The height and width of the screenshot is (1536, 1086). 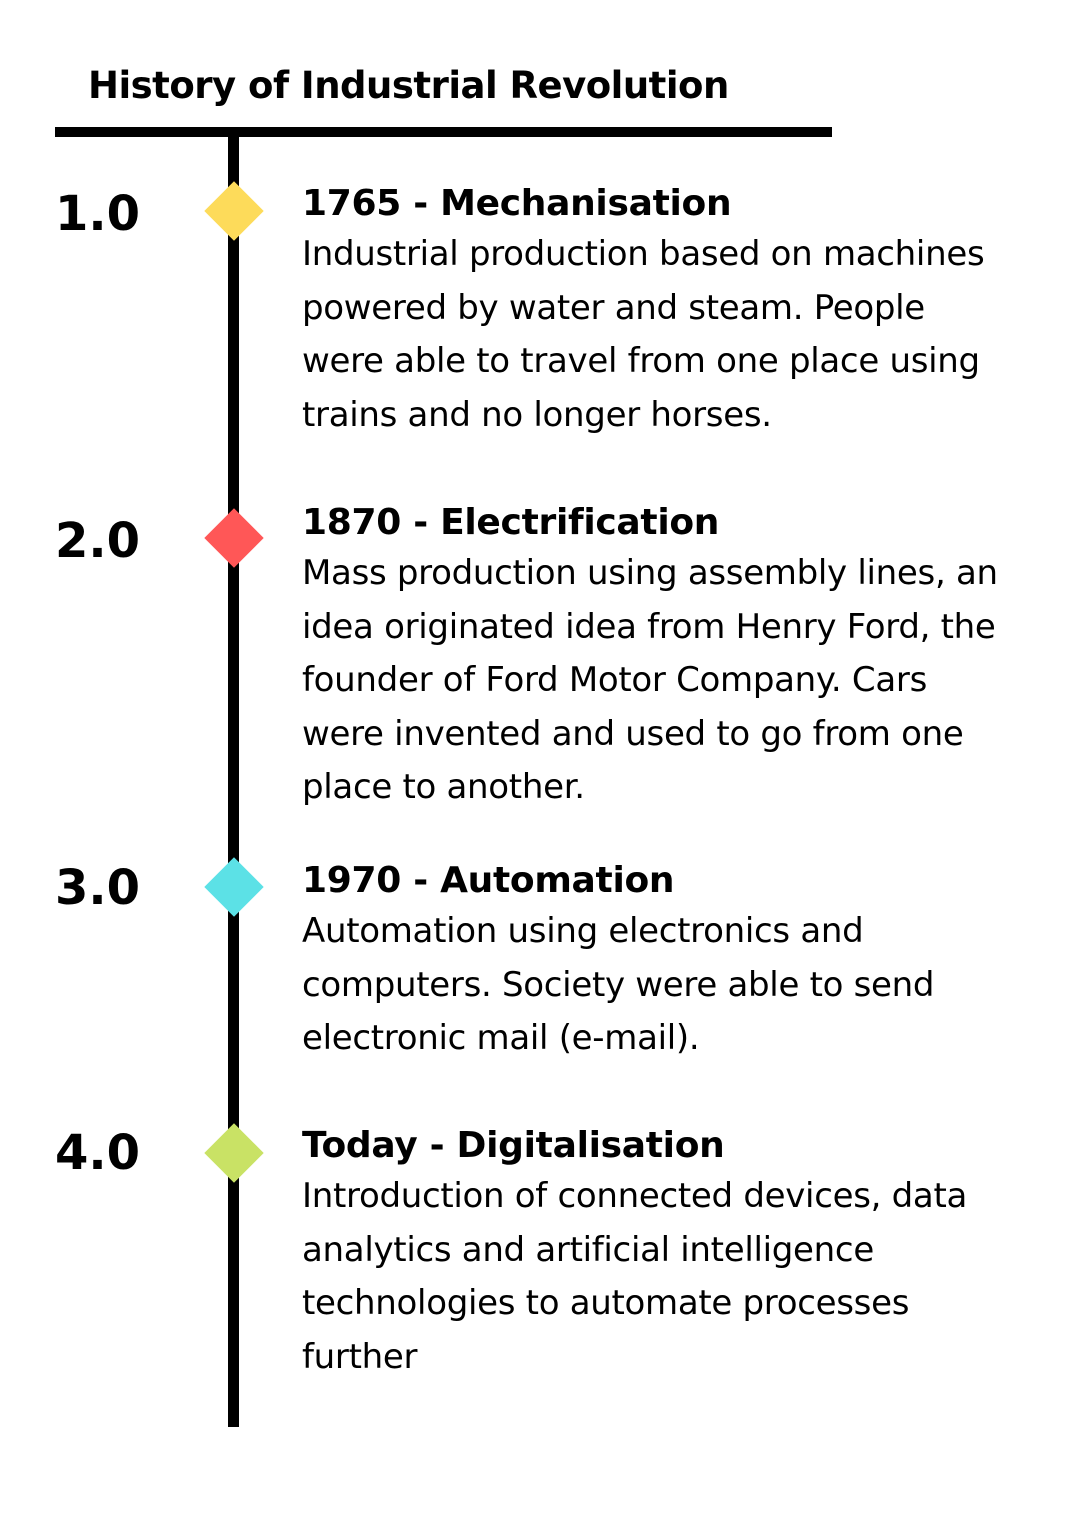 What do you see at coordinates (606, 1303) in the screenshot?
I see `description-line: technologies to automate processes` at bounding box center [606, 1303].